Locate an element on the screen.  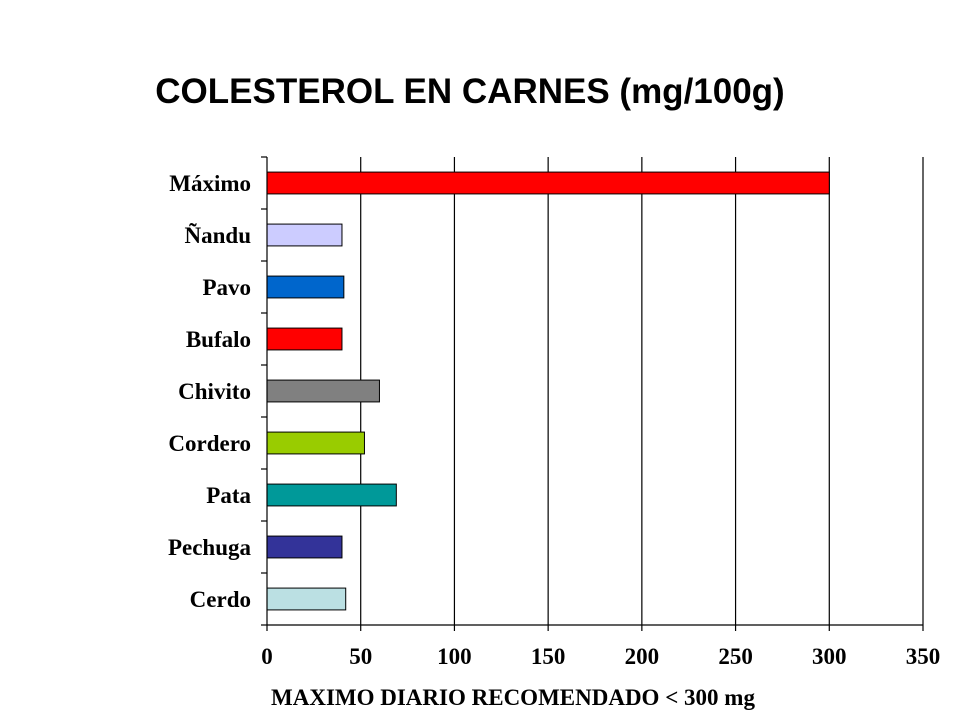
bar-pata is located at coordinates (331, 495).